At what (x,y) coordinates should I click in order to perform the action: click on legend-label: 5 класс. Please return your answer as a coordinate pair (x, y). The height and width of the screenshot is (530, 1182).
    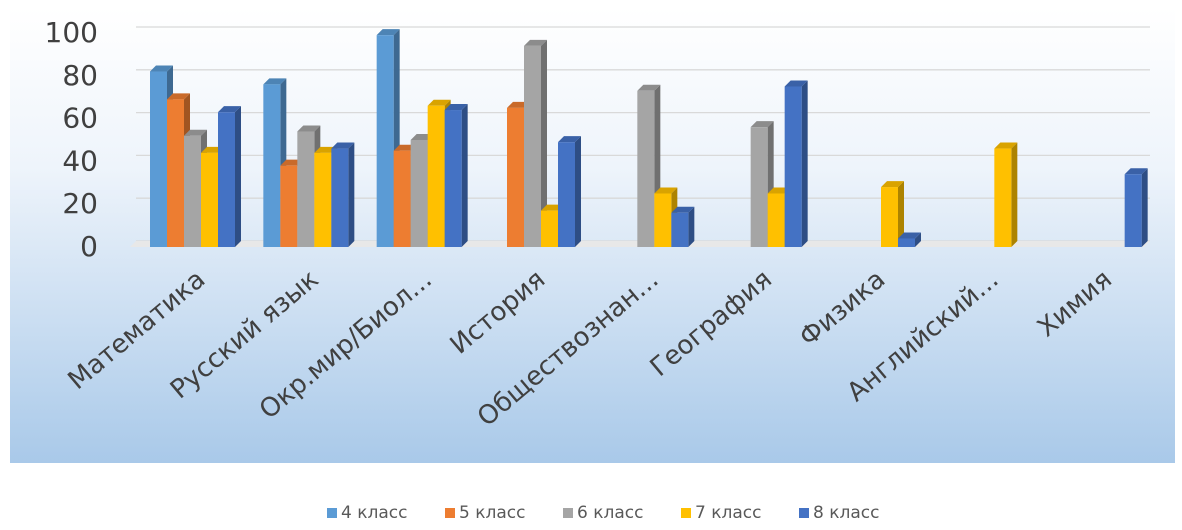
    Looking at the image, I should click on (492, 513).